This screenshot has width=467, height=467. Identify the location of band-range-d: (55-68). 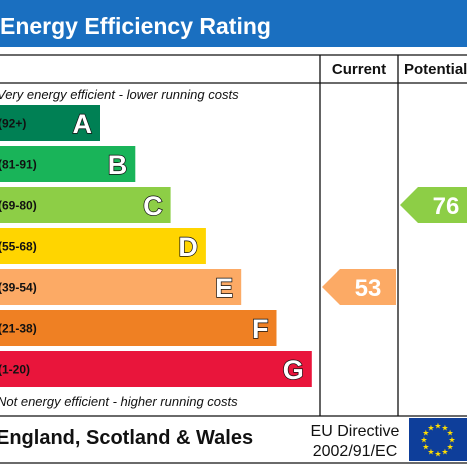
(18, 247).